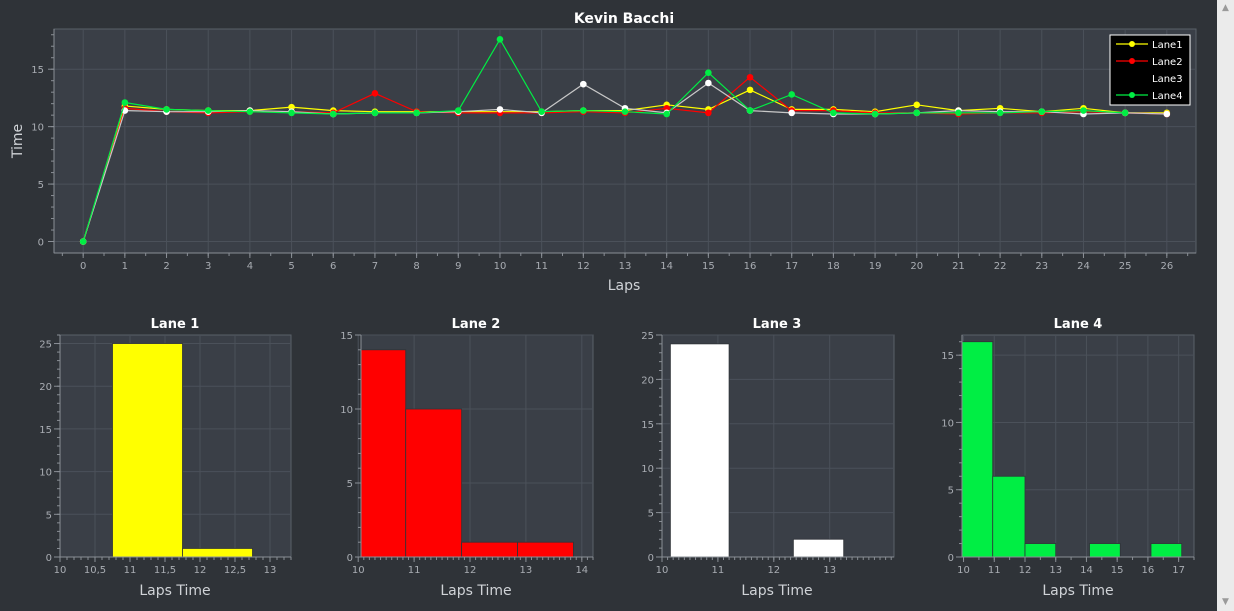 Image resolution: width=1234 pixels, height=611 pixels. Describe the element at coordinates (1225, 305) in the screenshot. I see `vertical-scrollbar: ▲ ▼` at that location.